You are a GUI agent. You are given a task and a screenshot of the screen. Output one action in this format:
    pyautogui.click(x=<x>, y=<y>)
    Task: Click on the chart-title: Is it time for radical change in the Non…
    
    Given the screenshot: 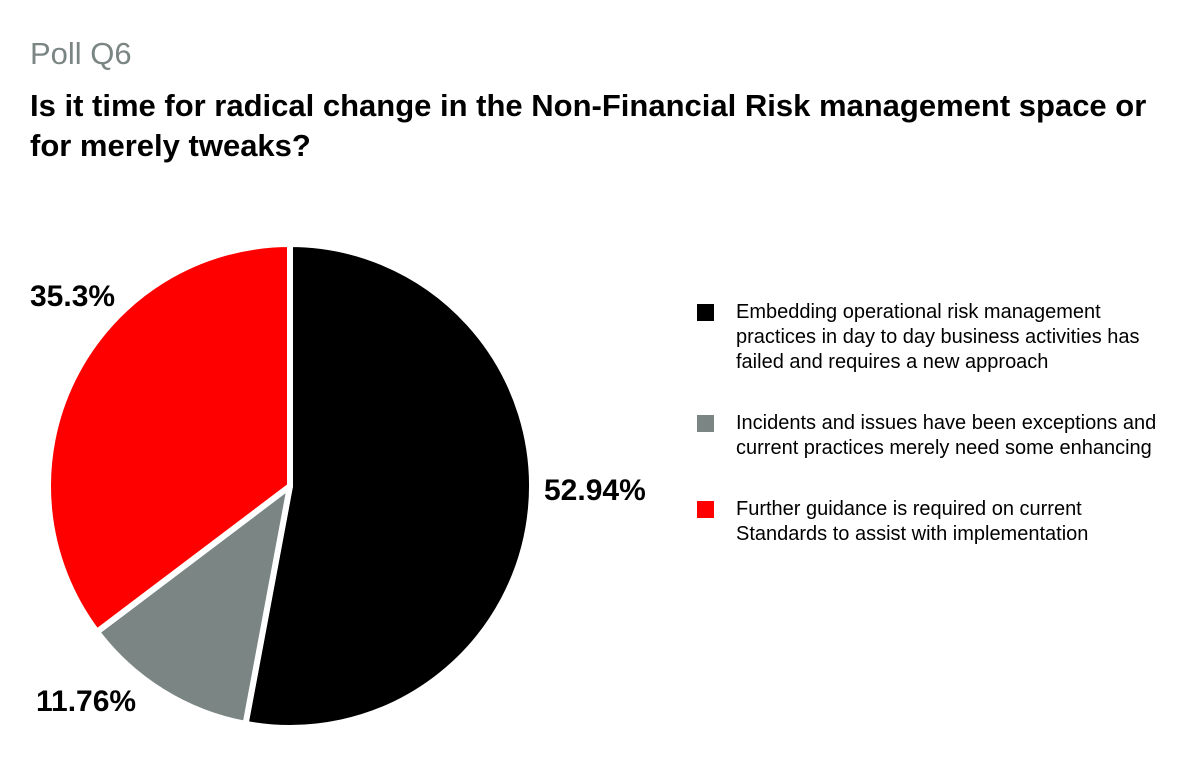 What is the action you would take?
    pyautogui.click(x=588, y=125)
    